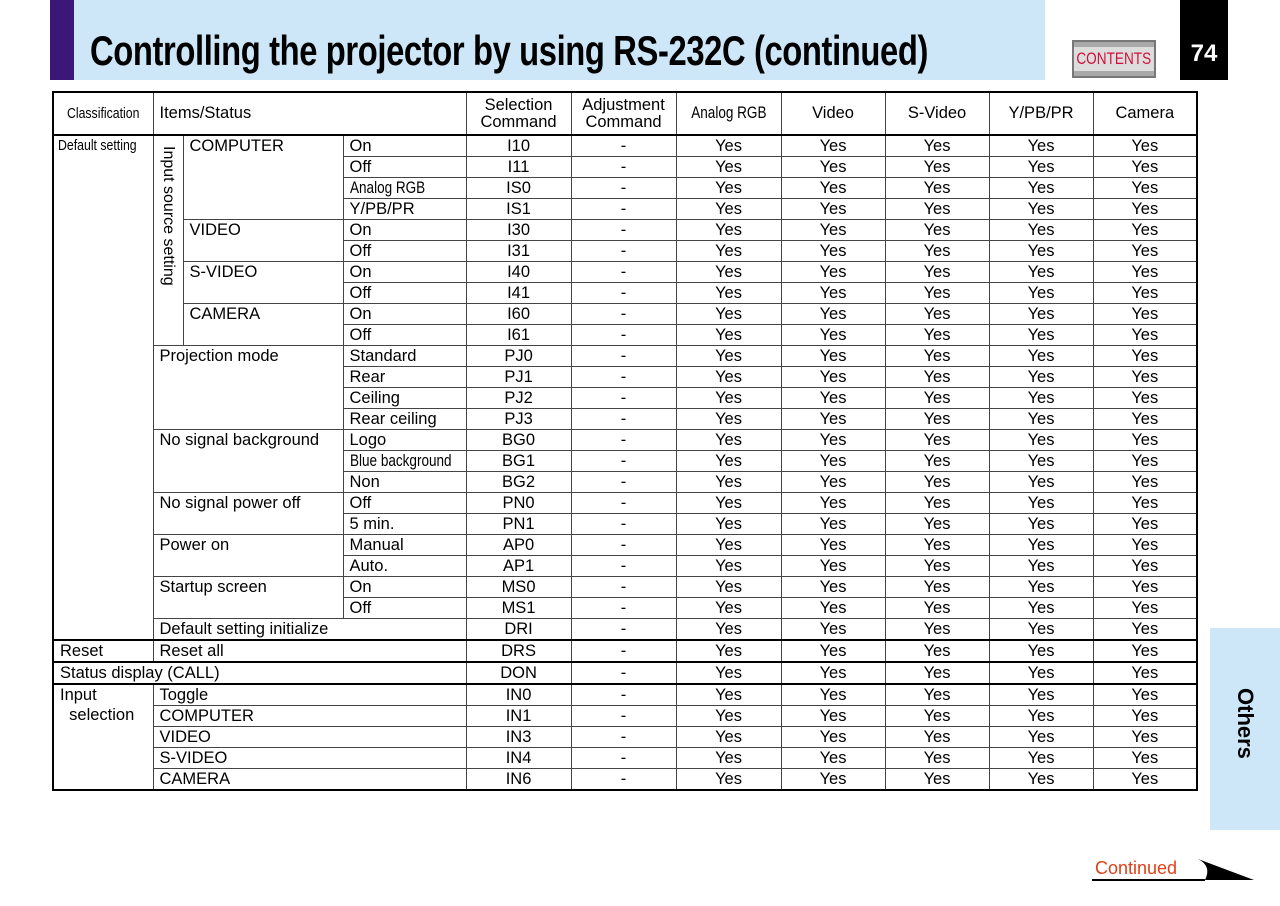 The image size is (1280, 906). What do you see at coordinates (404, 482) in the screenshot?
I see `status-cell: Non` at bounding box center [404, 482].